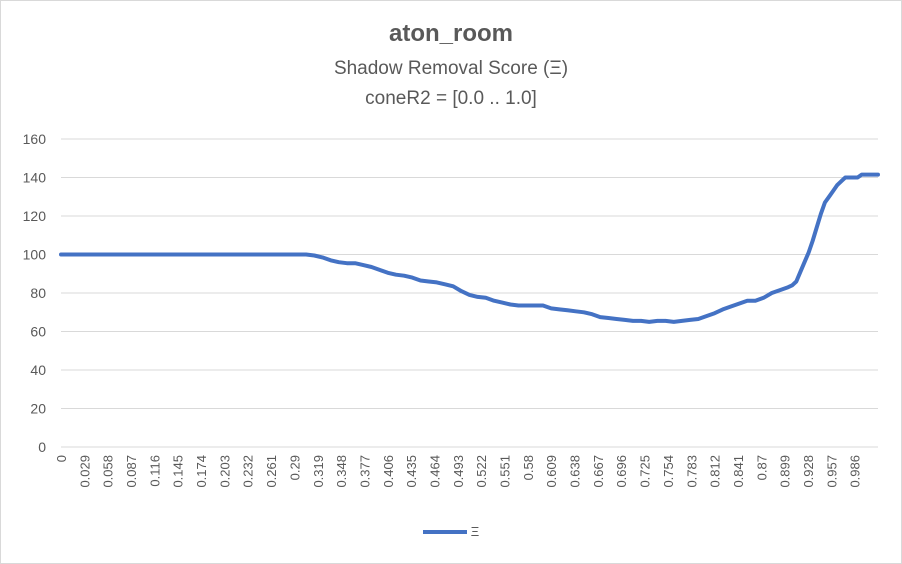 This screenshot has width=902, height=564. Describe the element at coordinates (475, 531) in the screenshot. I see `legend-label: Ξ` at that location.